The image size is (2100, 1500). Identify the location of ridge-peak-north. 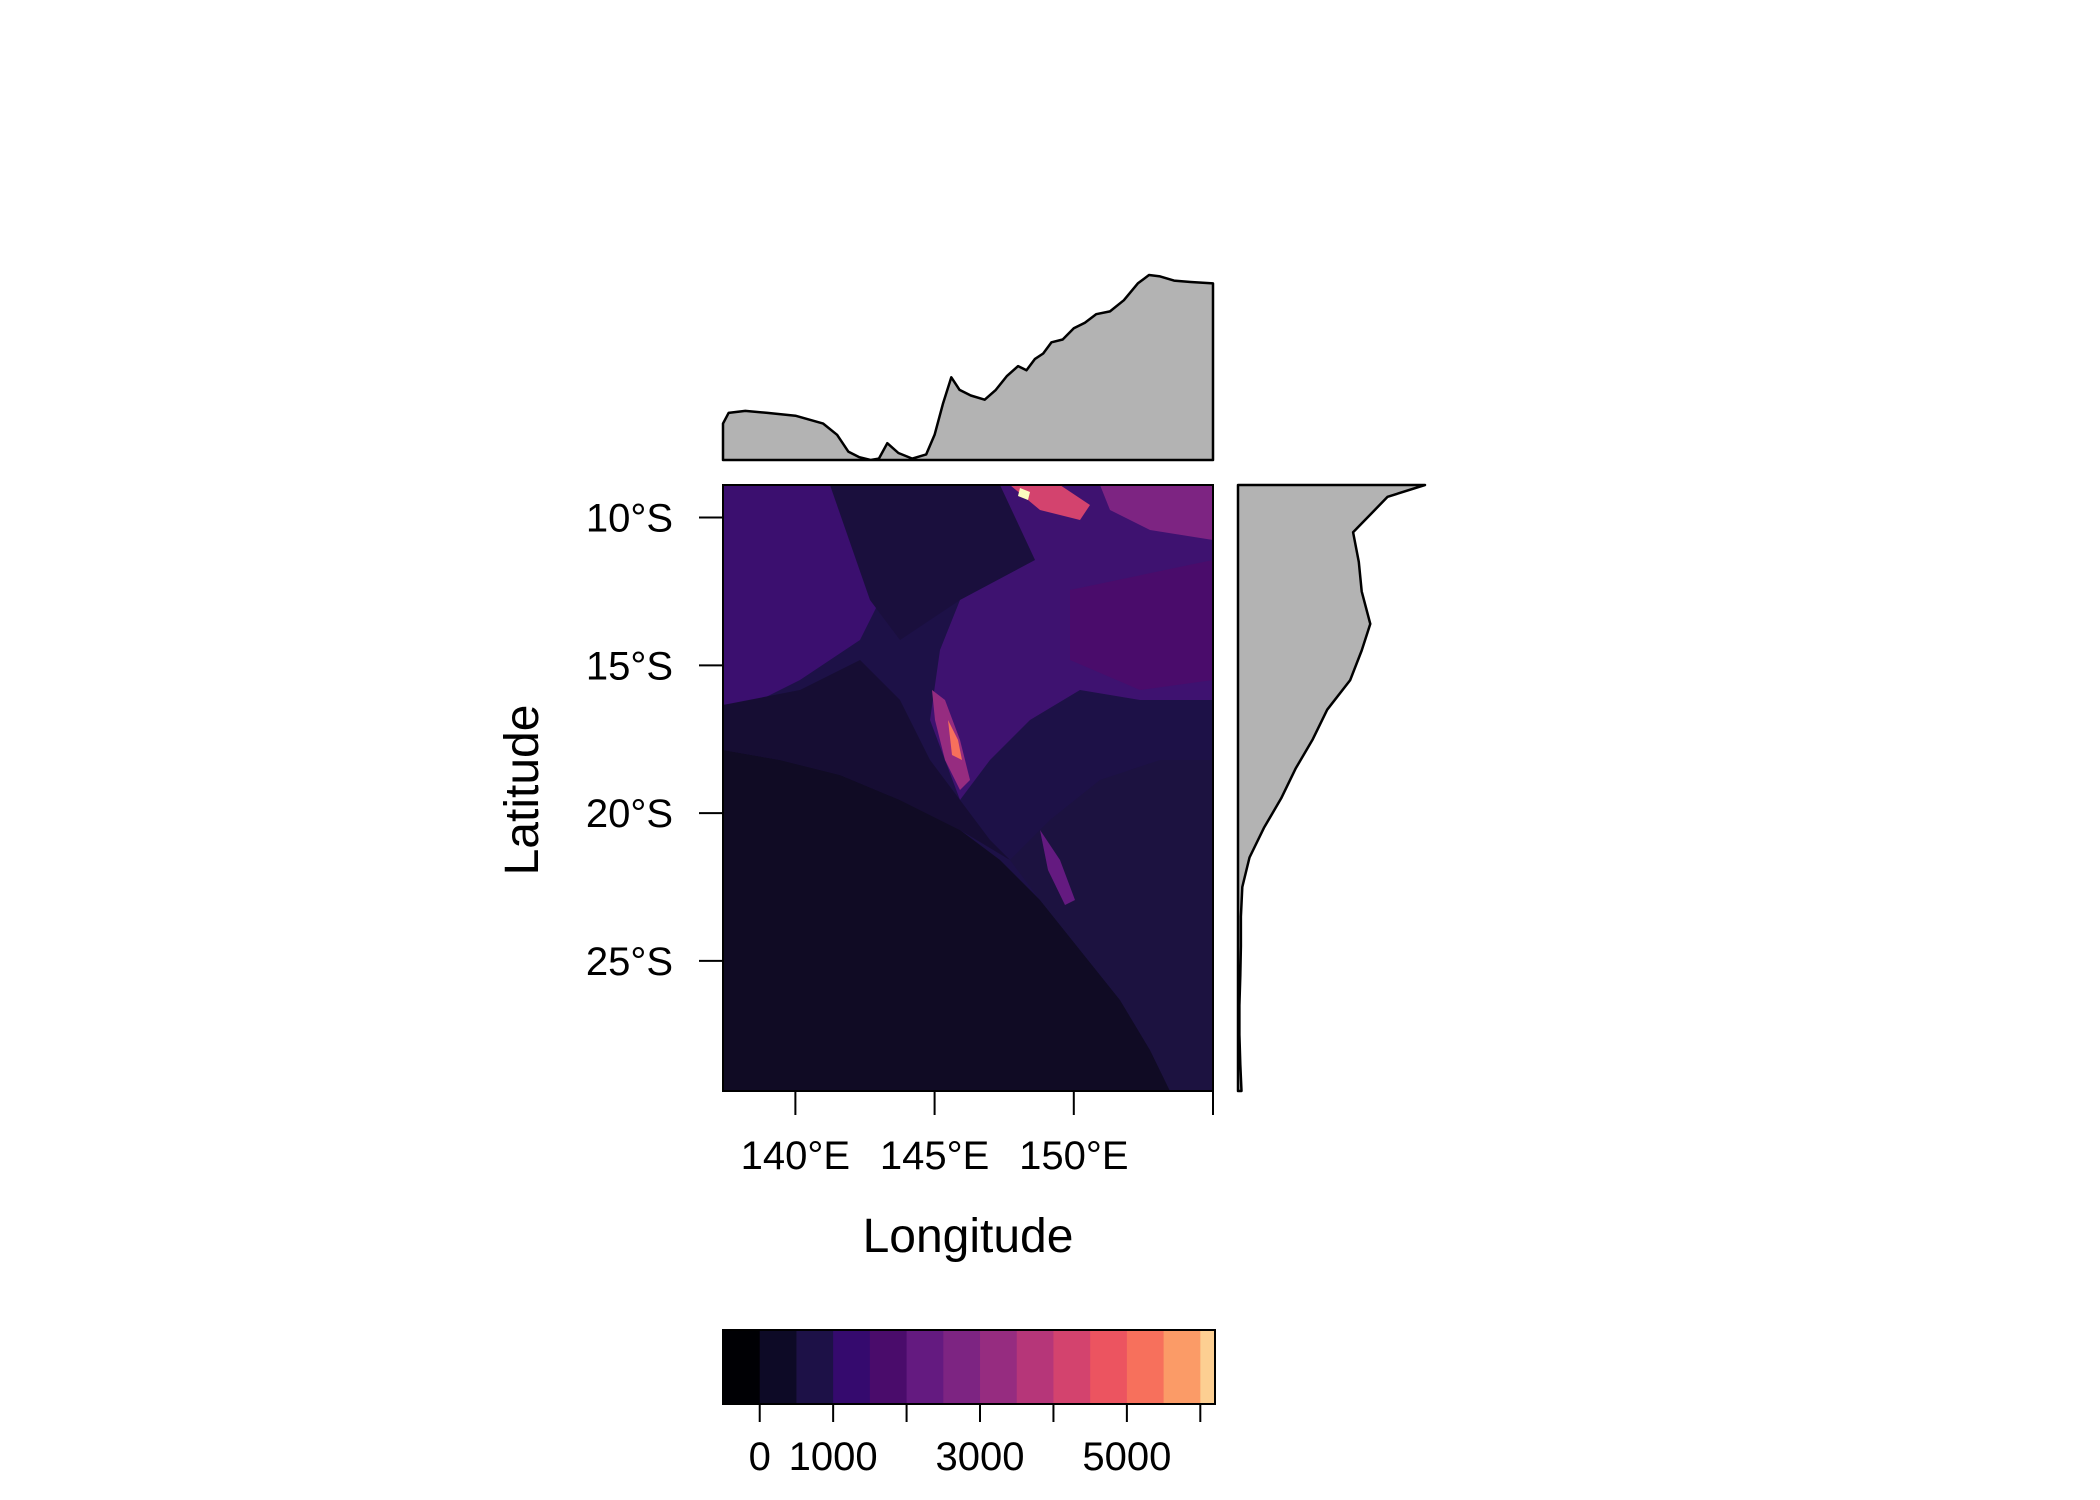
(1024, 494).